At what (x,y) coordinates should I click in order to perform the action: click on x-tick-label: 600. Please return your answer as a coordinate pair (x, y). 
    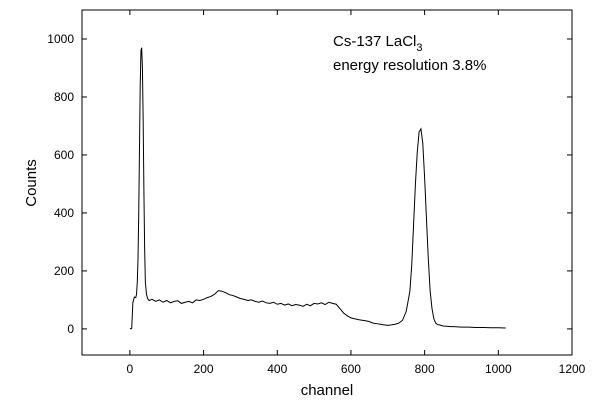
    Looking at the image, I should click on (351, 369).